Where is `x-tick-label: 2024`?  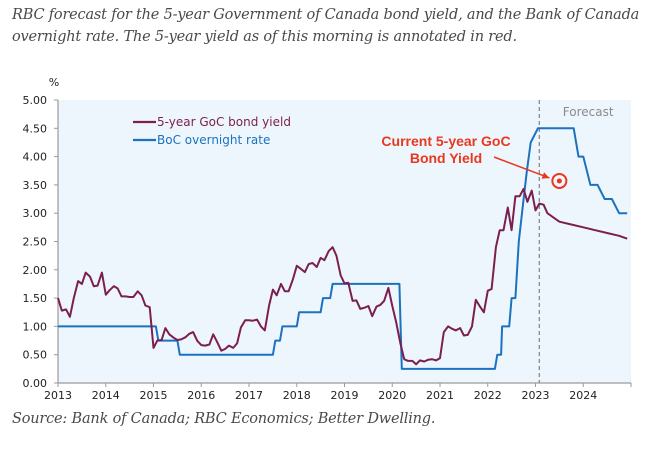
x-tick-label: 2024 is located at coordinates (583, 395).